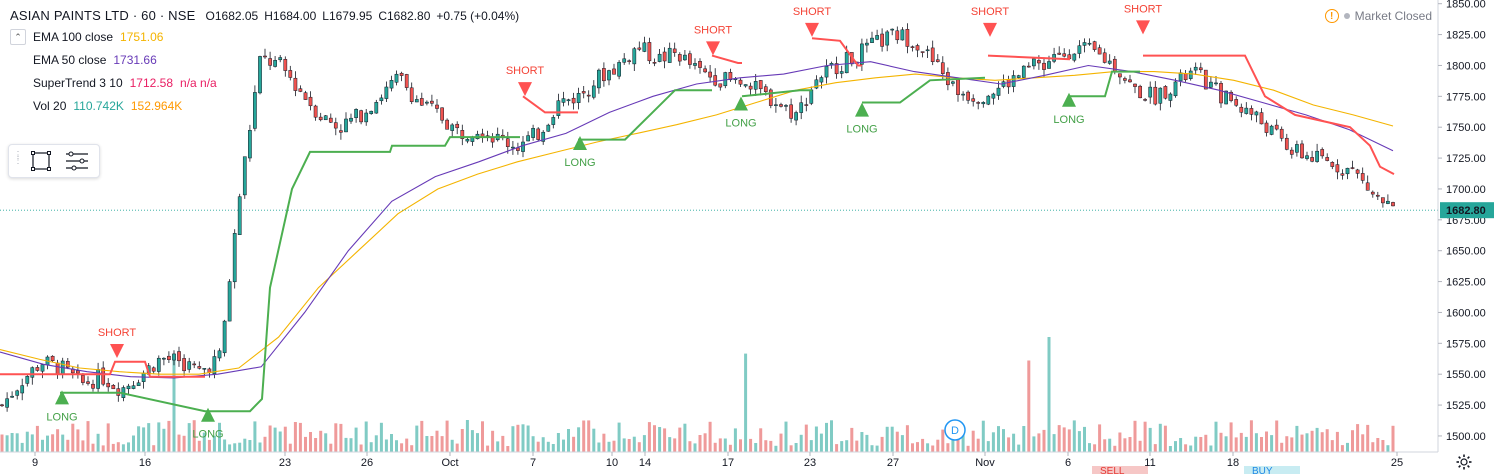  What do you see at coordinates (717, 460) in the screenshot?
I see `x-axis: 9 16 23 26 Oct 7 10 14 17 23 27 Nov 6 11 18 25` at bounding box center [717, 460].